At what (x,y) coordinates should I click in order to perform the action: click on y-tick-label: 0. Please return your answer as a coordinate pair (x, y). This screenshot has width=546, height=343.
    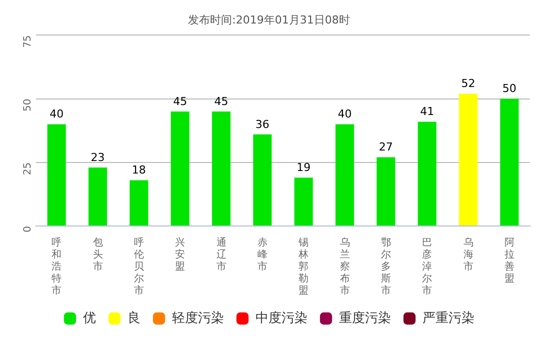
    Looking at the image, I should click on (28, 229).